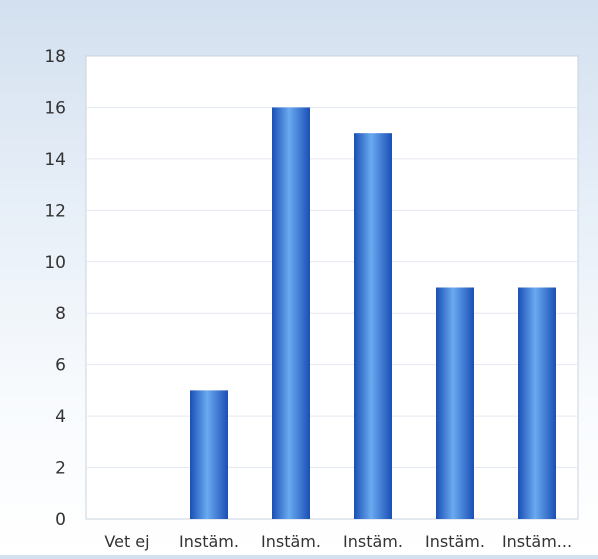  What do you see at coordinates (55, 108) in the screenshot?
I see `y-tick-label: 16` at bounding box center [55, 108].